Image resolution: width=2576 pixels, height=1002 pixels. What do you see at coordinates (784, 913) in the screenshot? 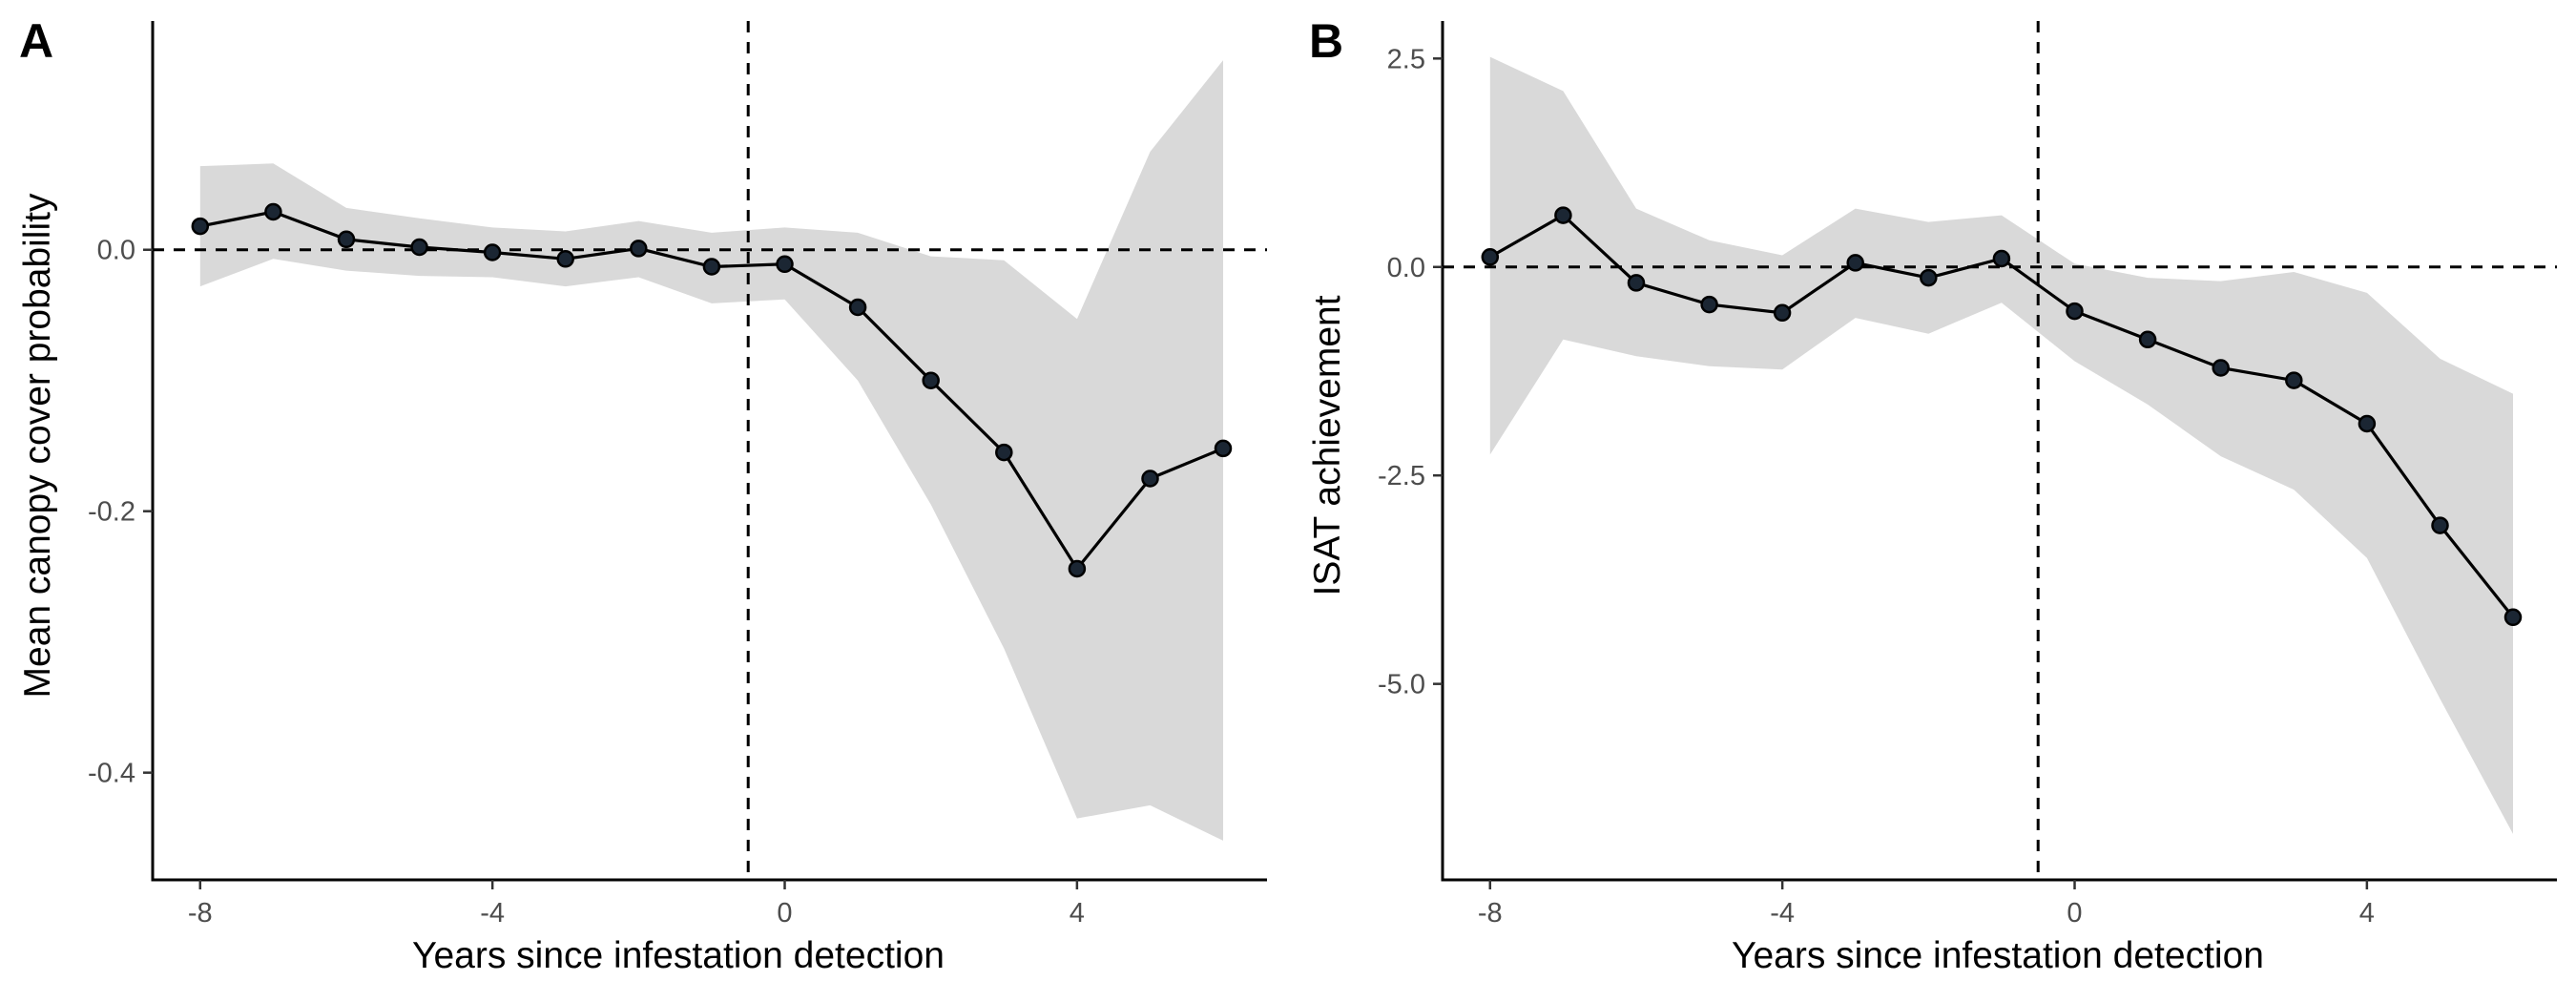
I see `panel-a-x-tick-label: 0` at bounding box center [784, 913].